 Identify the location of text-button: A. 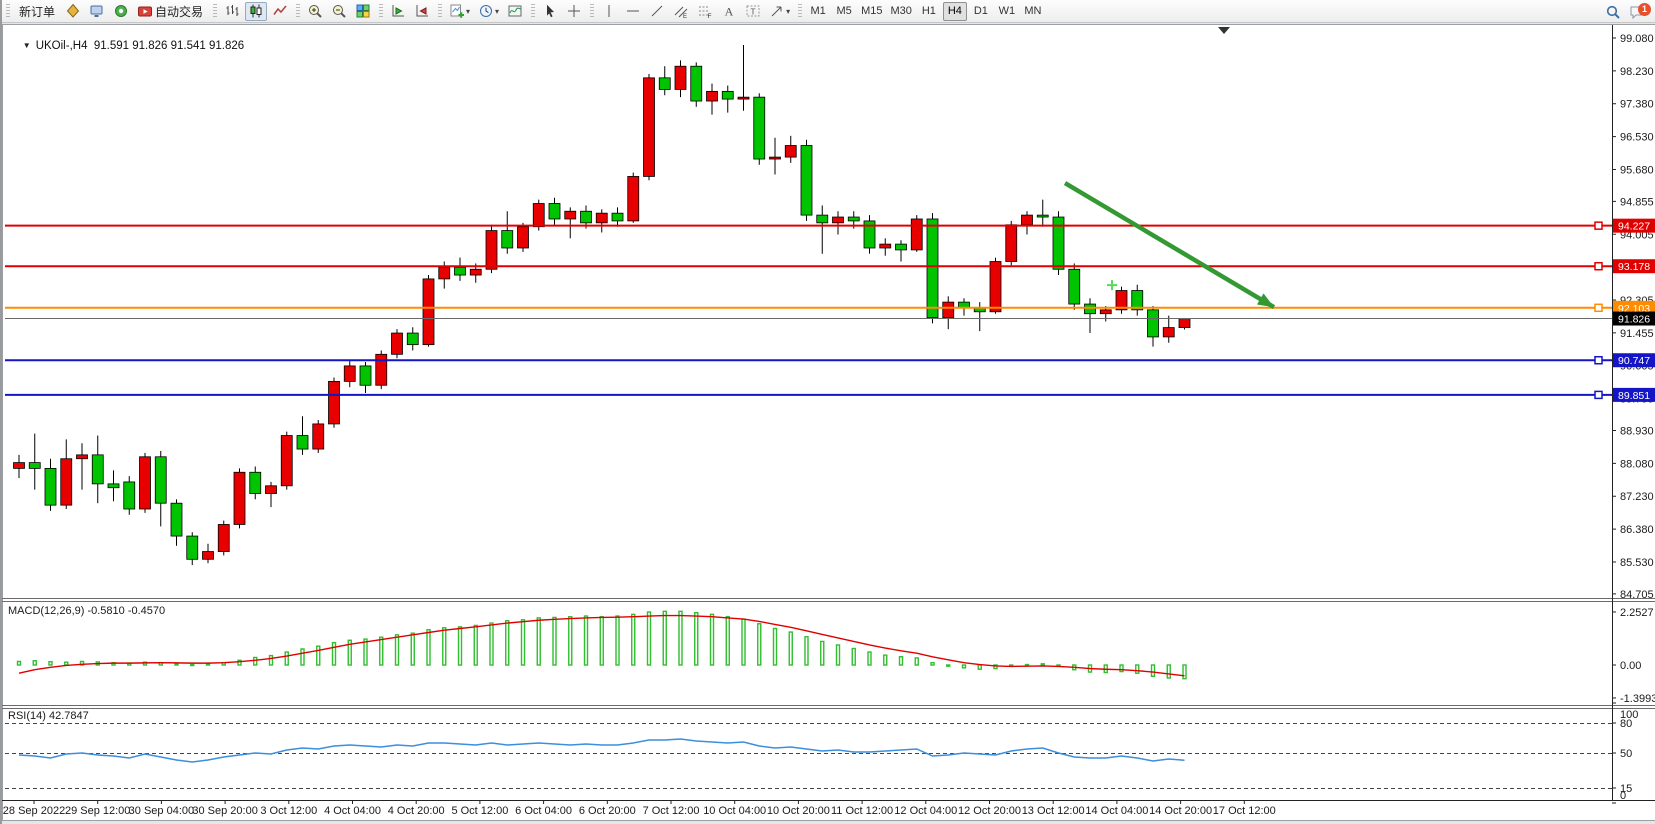
(729, 11).